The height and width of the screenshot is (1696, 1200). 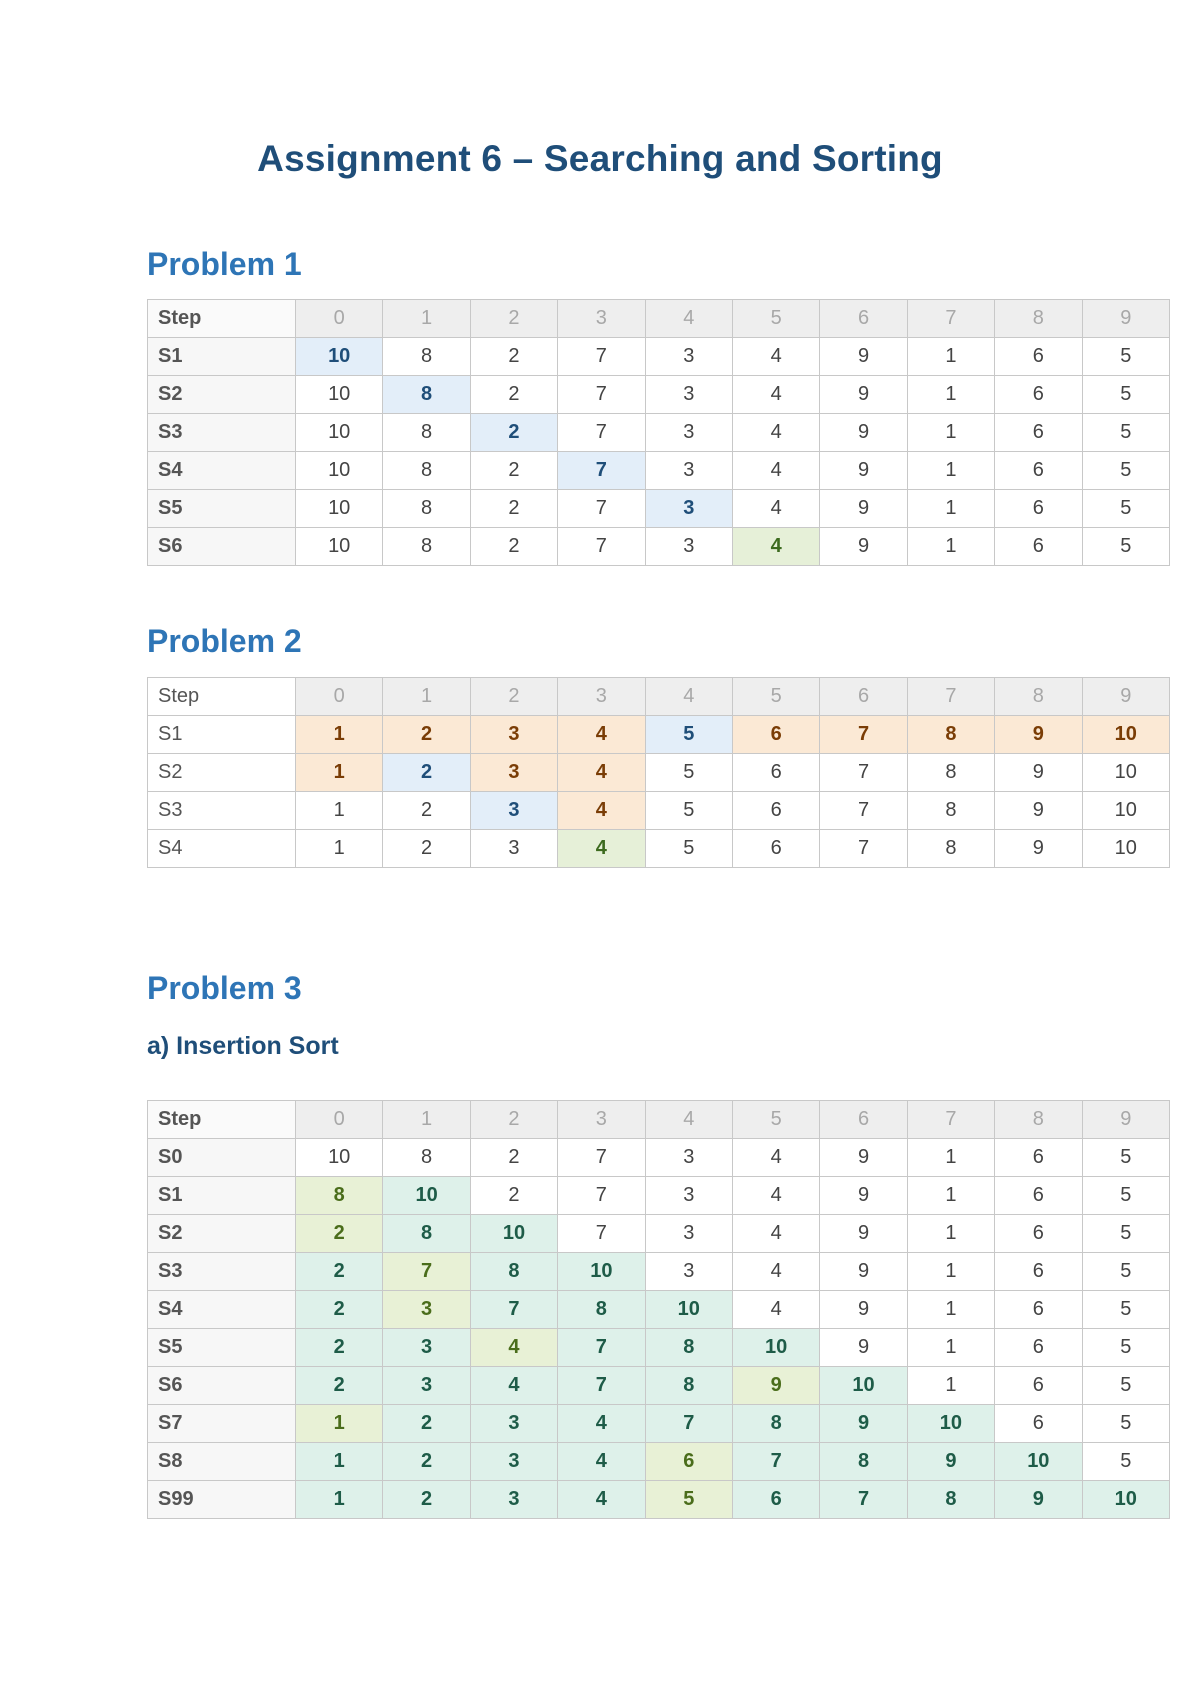 What do you see at coordinates (659, 734) in the screenshot?
I see `table-row: S1 1 2 3 4 5 6 7 8 9 10` at bounding box center [659, 734].